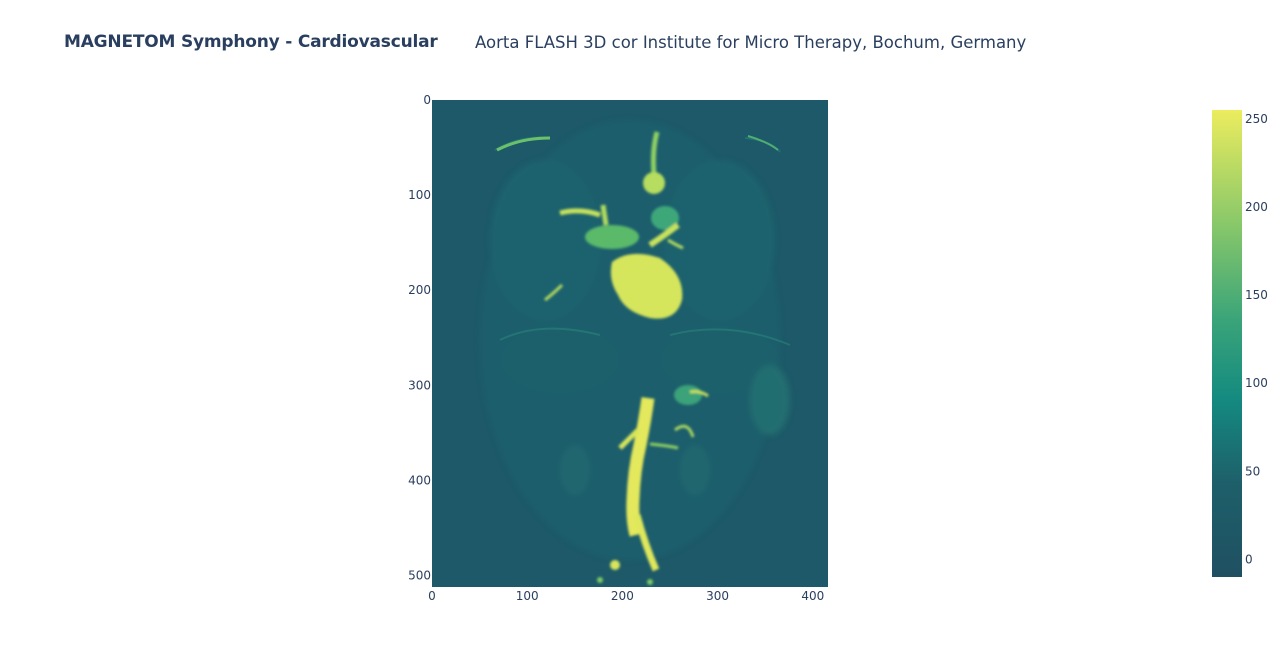 The width and height of the screenshot is (1284, 666). Describe the element at coordinates (1256, 383) in the screenshot. I see `colorbar-tick-label: 100` at that location.